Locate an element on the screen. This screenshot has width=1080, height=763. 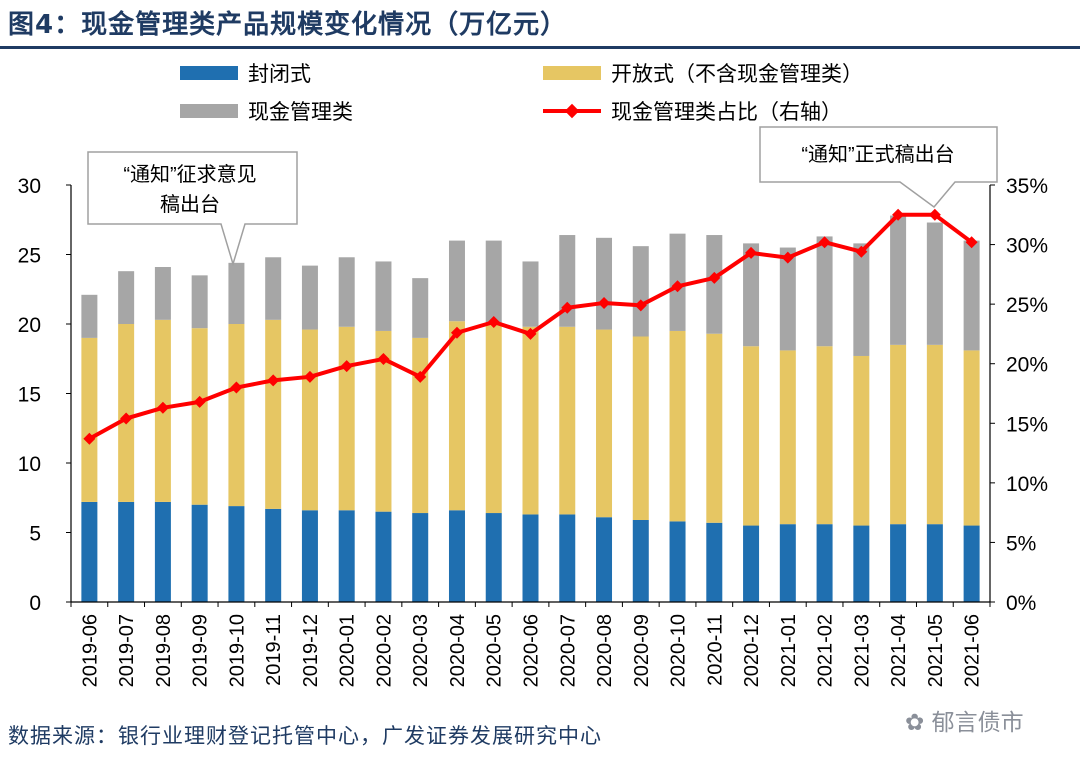
legend-swatch-cash is located at coordinates (209, 111).